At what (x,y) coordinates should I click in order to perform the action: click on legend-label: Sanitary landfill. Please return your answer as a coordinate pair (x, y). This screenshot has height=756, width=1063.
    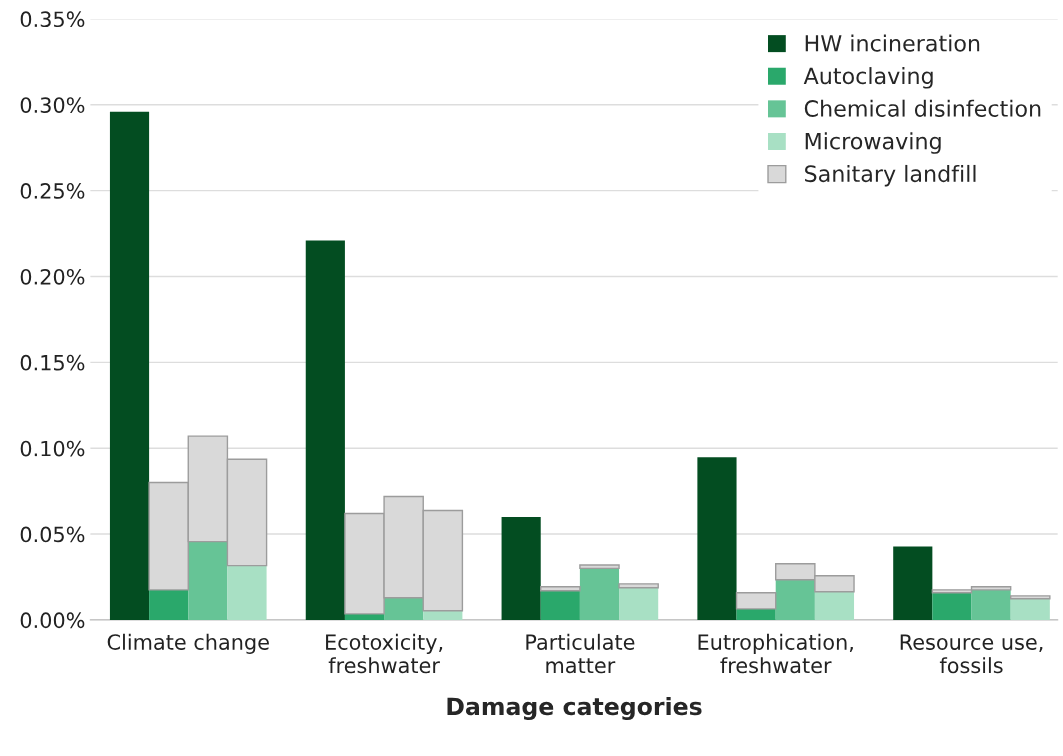
    Looking at the image, I should click on (890, 175).